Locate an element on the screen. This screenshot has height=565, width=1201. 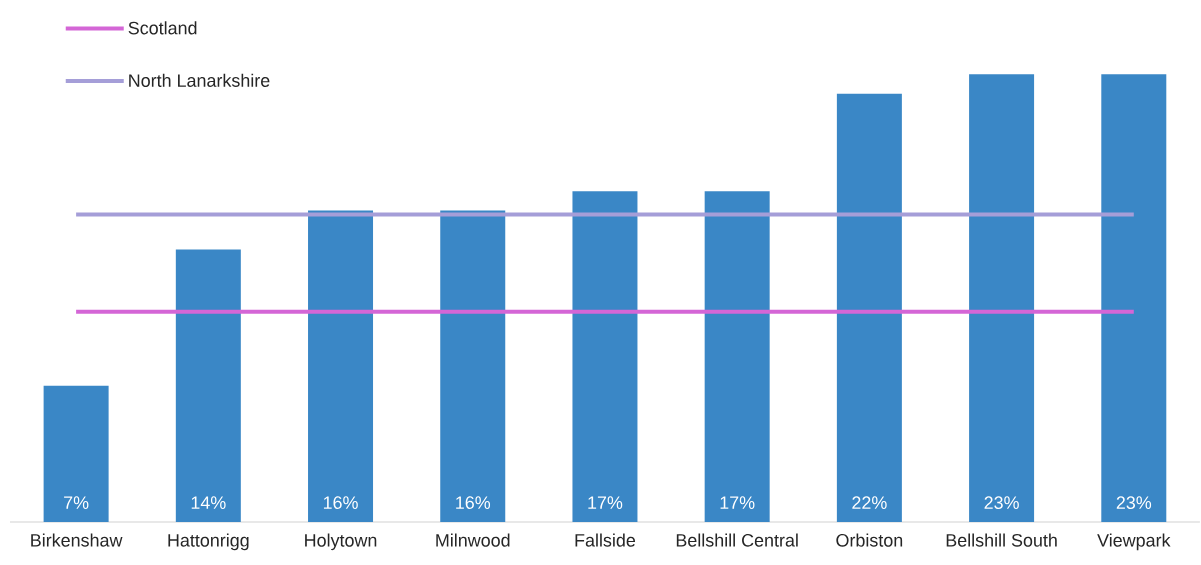
x-tick-label: Orbiston is located at coordinates (869, 540).